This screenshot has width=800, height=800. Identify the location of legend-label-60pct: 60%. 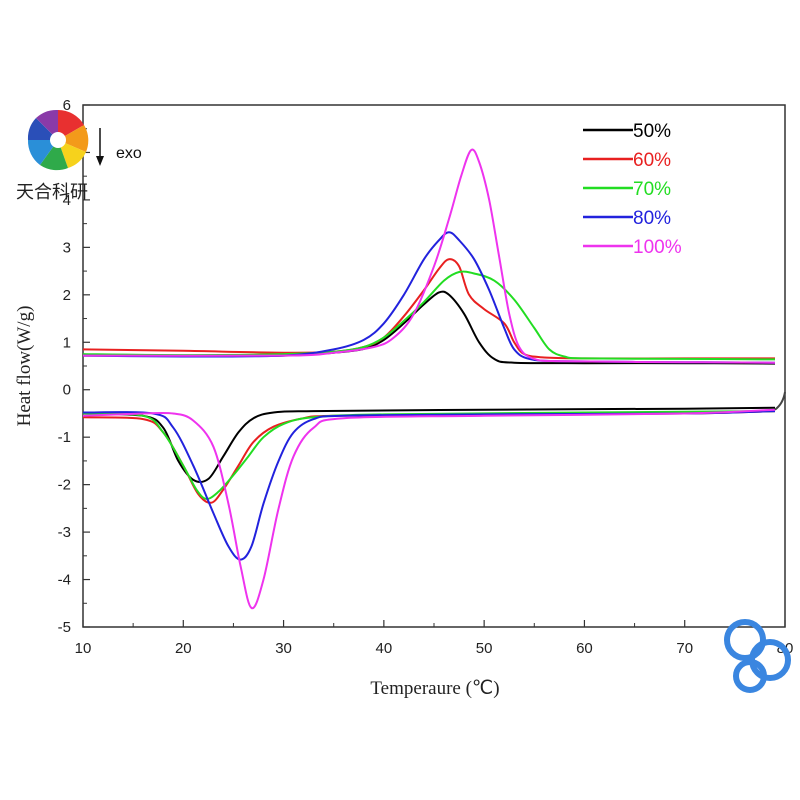
(652, 160).